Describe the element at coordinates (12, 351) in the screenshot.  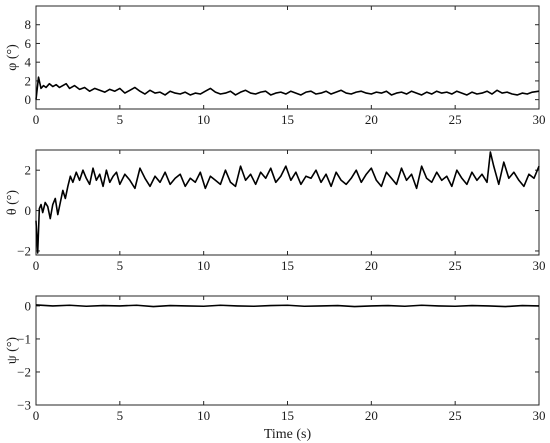
I see `y-axis-label: ψ (°)` at that location.